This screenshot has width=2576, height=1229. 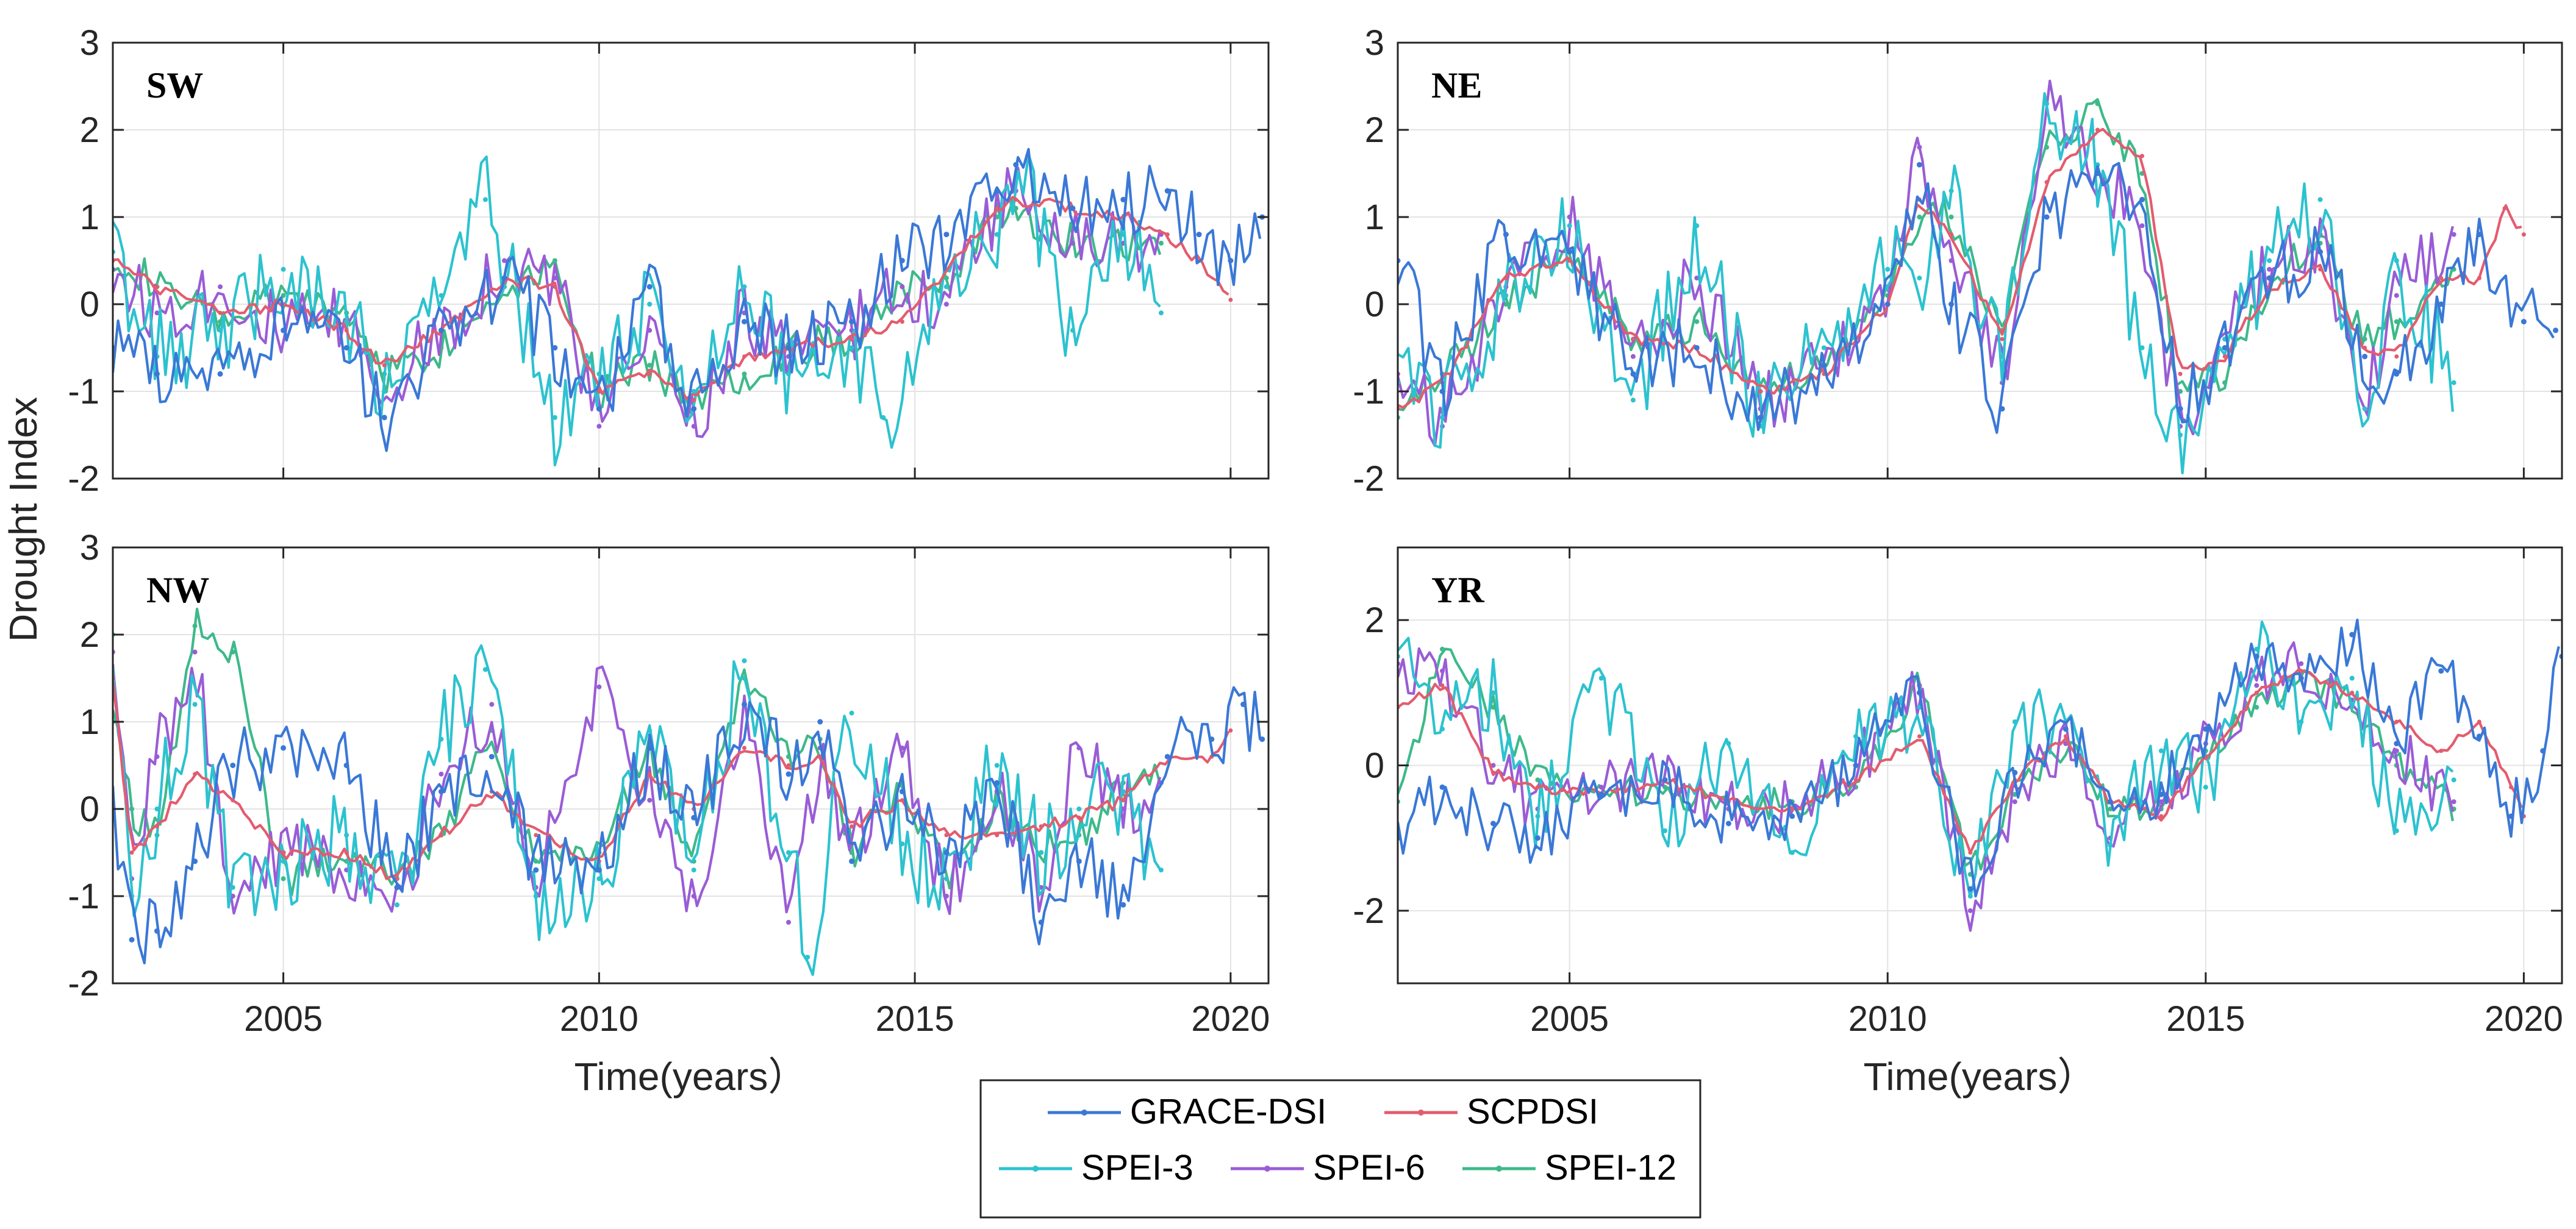 I want to click on x-tick-label: 2015, so click(x=915, y=1019).